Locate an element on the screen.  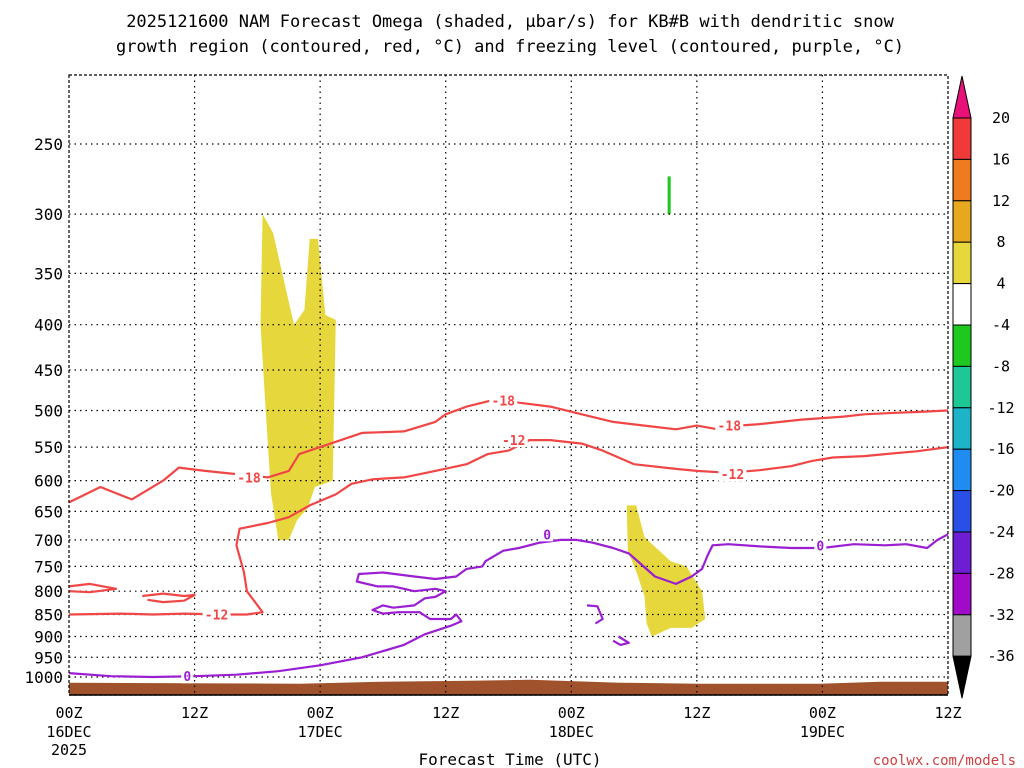
colorbar-label: -12 is located at coordinates (1000, 408).